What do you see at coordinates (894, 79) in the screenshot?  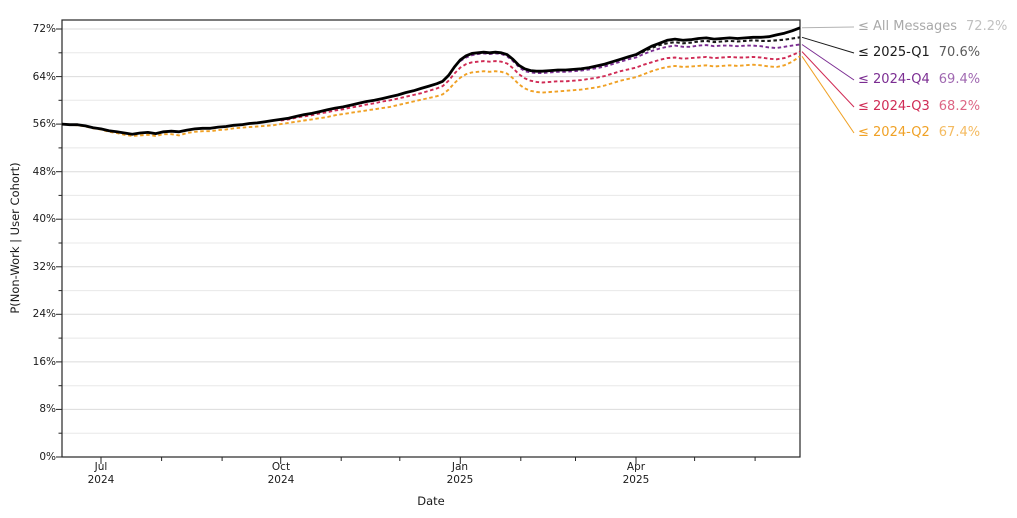 I see `legend-label: ≤ 2024-Q4` at bounding box center [894, 79].